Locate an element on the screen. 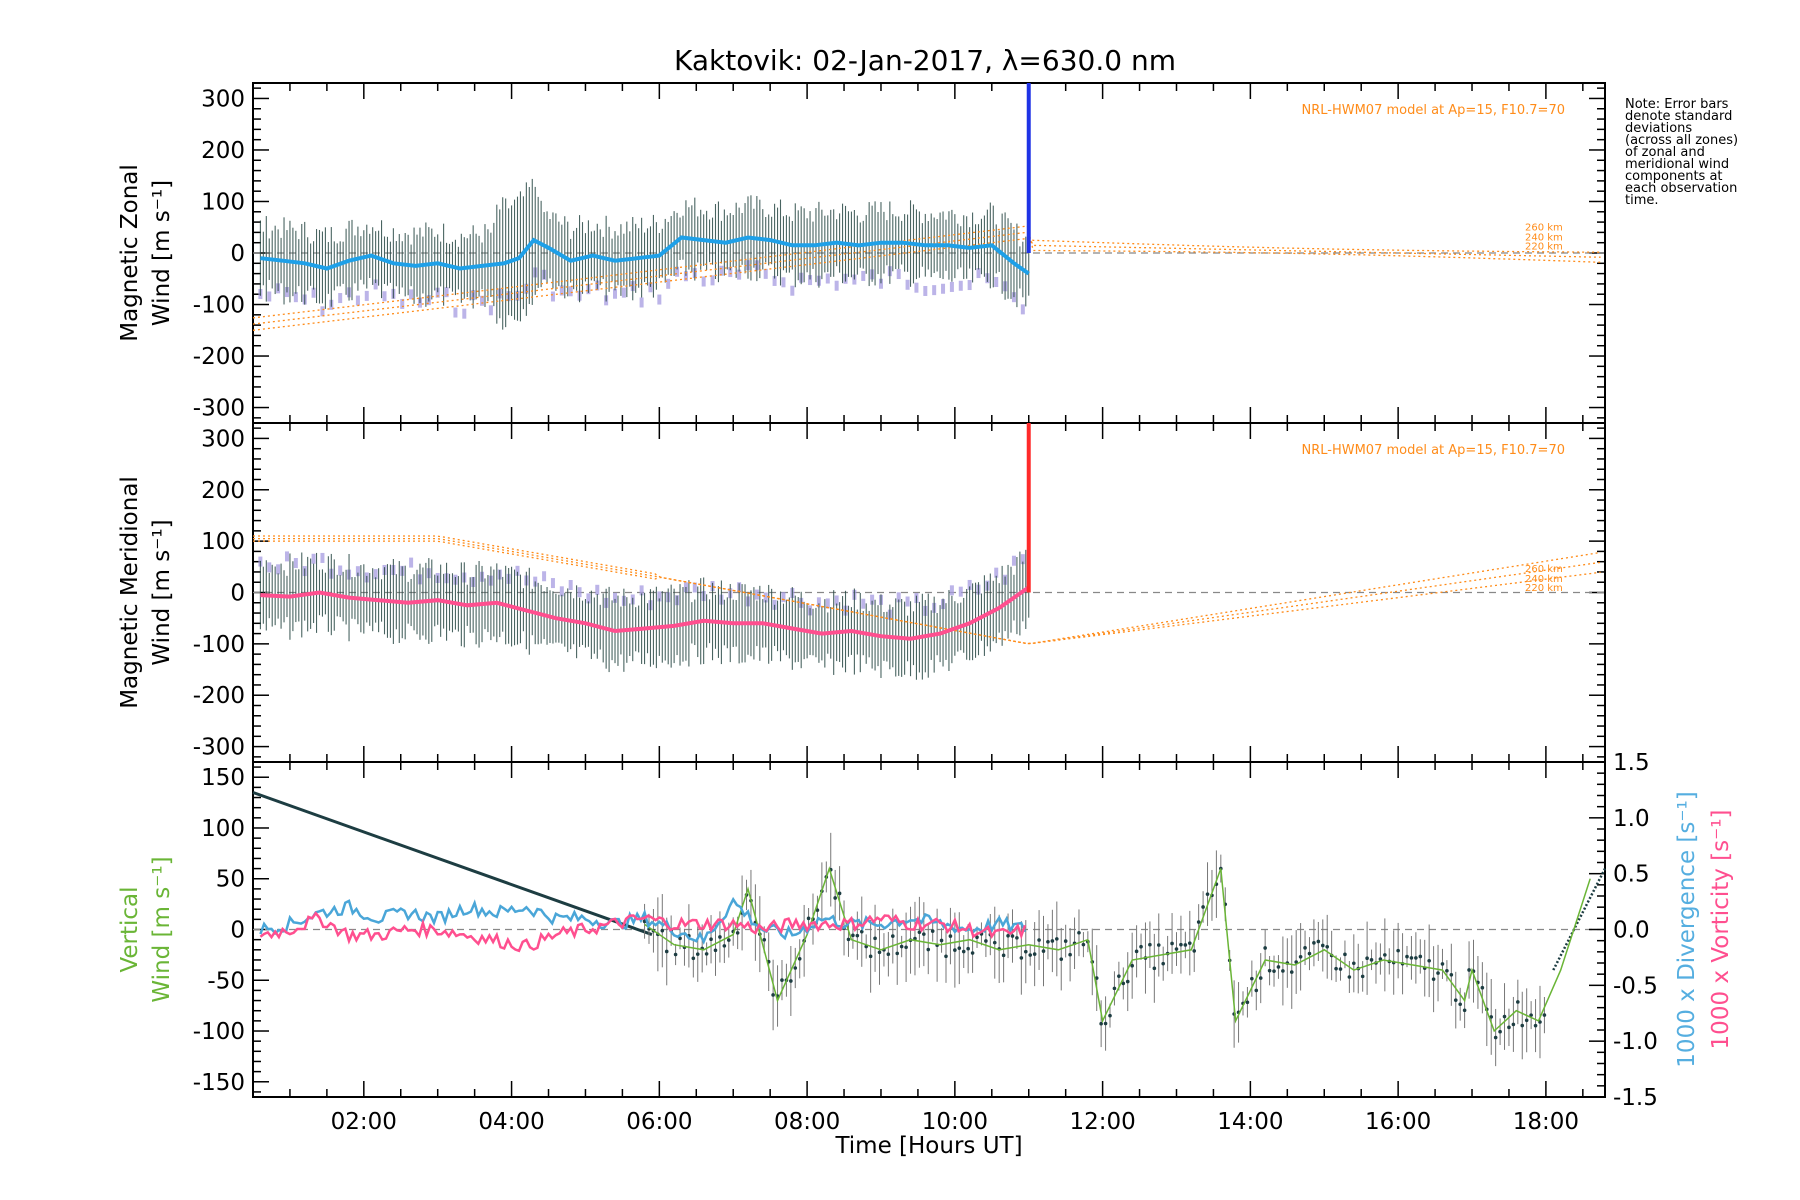 The height and width of the screenshot is (1200, 1800). y-tick-label: 0 is located at coordinates (237, 931).